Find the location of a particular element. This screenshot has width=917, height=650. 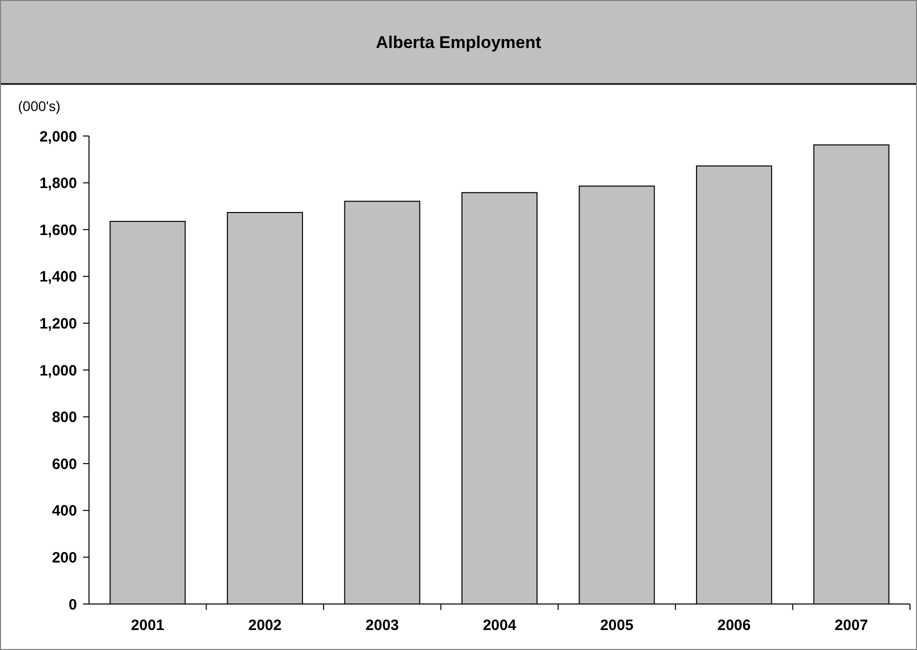

x-tick-label: 2001 is located at coordinates (147, 625).